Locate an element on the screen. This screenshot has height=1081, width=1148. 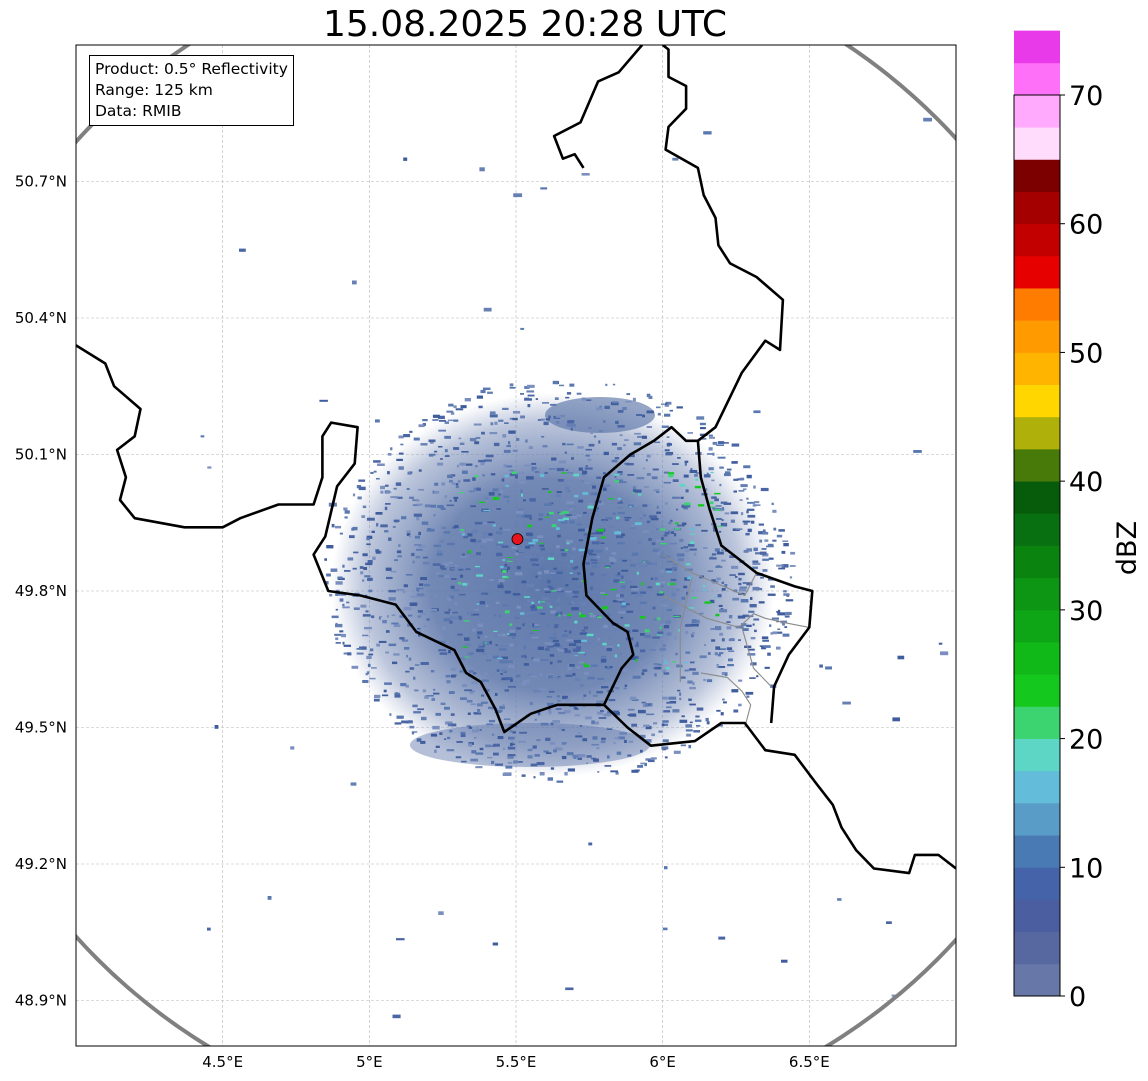
lat-tick-label: 50.7°N is located at coordinates (41, 182).